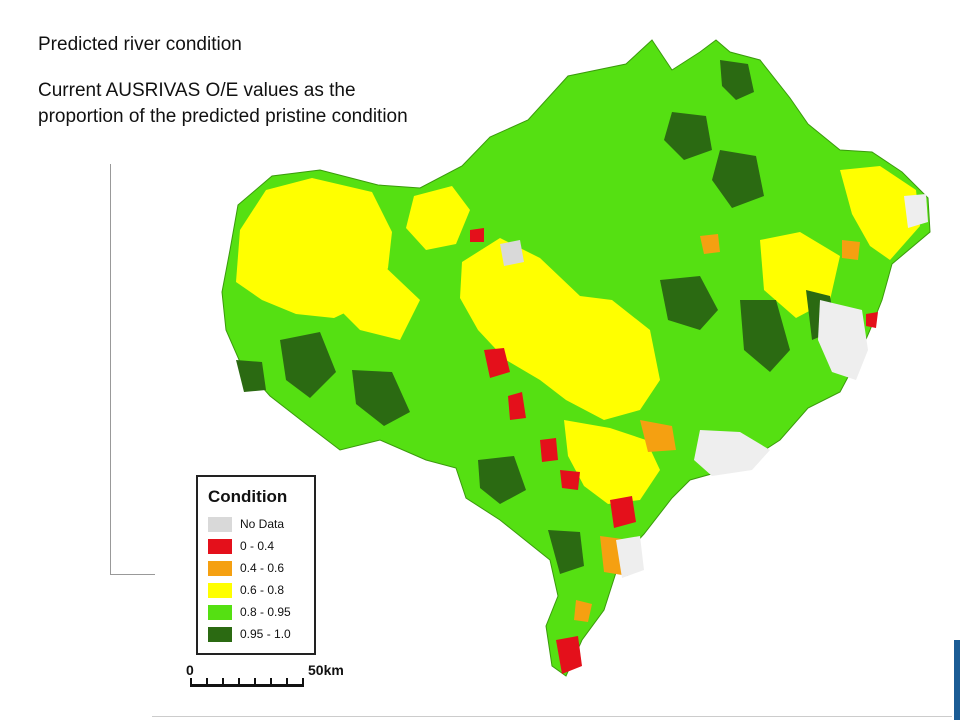 The height and width of the screenshot is (720, 960). I want to click on footer-divider, so click(556, 716).